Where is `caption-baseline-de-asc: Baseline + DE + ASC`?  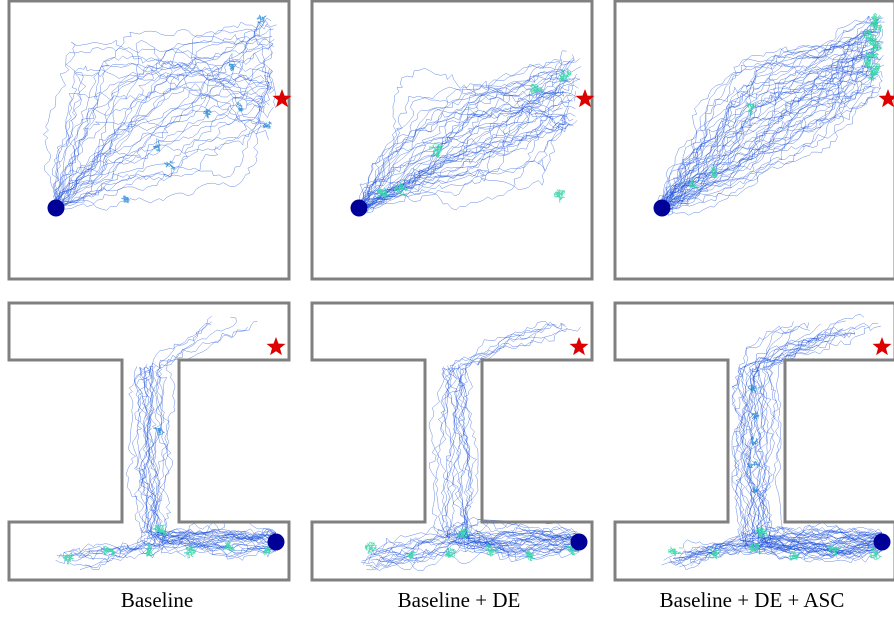
caption-baseline-de-asc: Baseline + DE + ASC is located at coordinates (752, 600).